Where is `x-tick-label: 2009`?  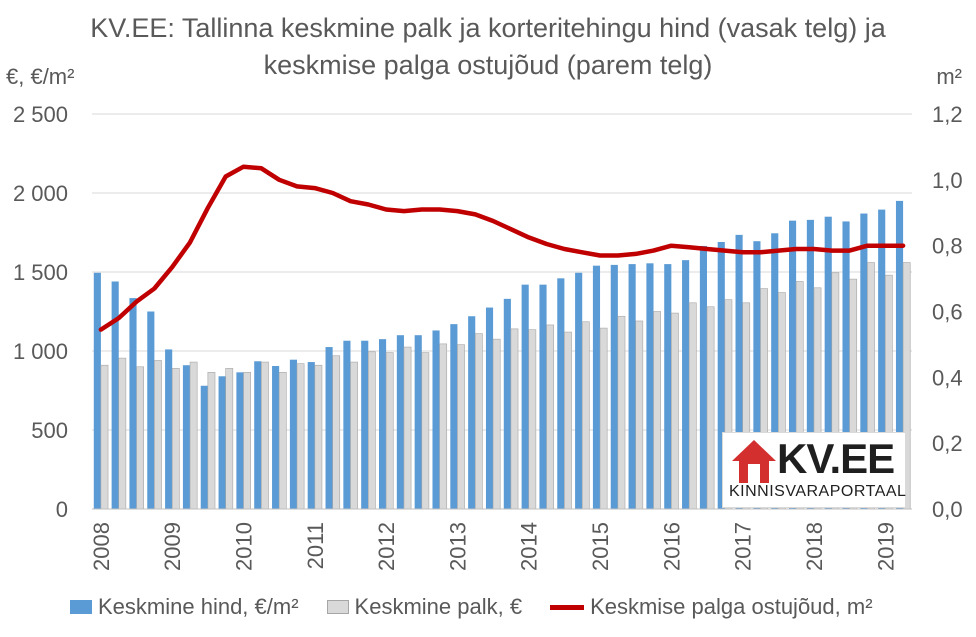 x-tick-label: 2009 is located at coordinates (172, 546).